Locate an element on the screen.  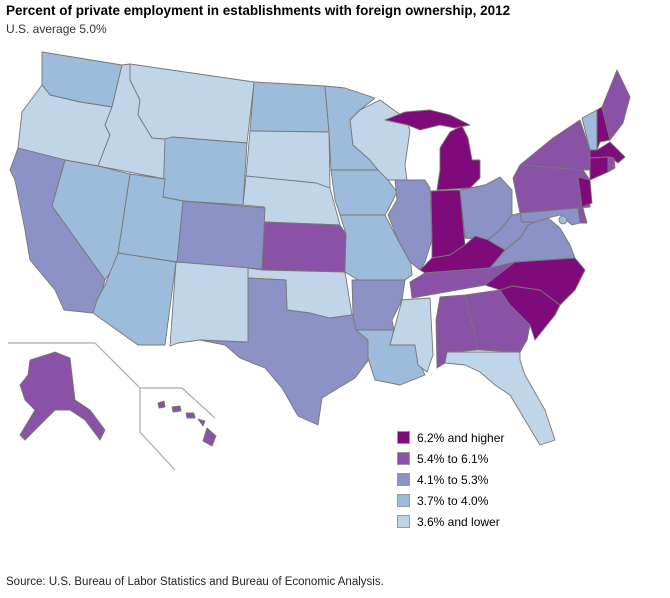
state-ia is located at coordinates (364, 192).